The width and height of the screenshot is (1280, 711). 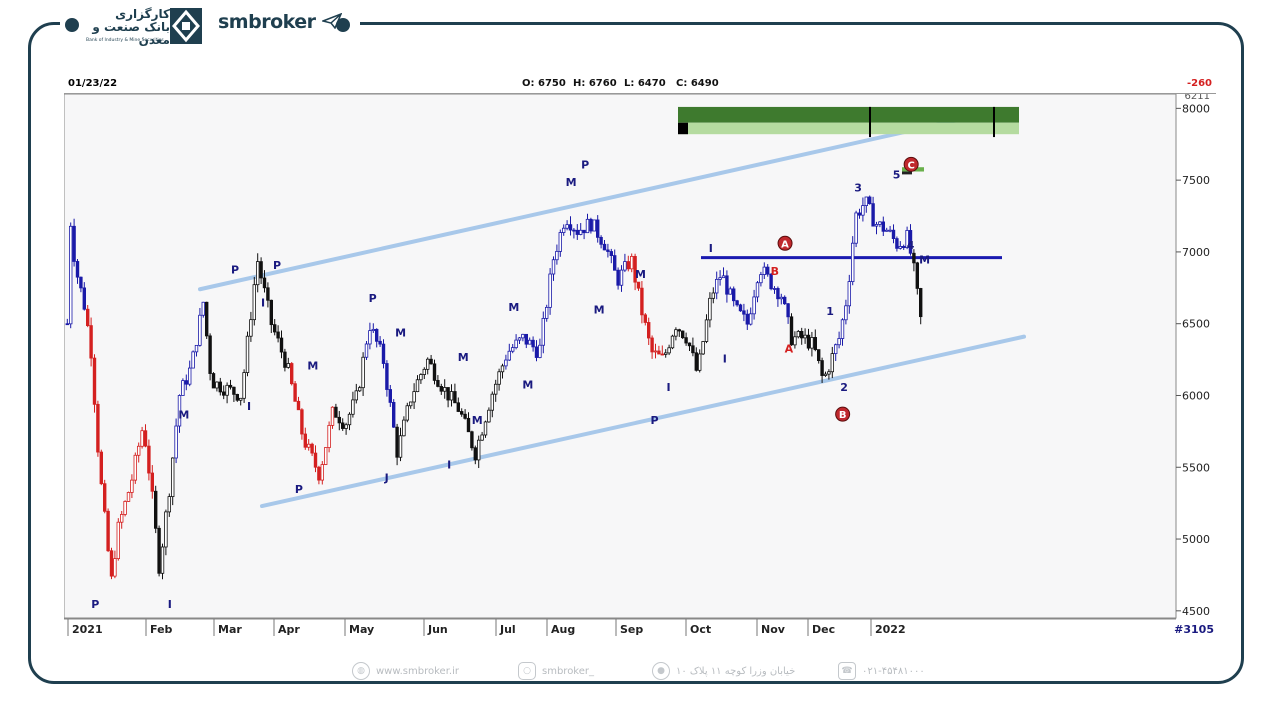 What do you see at coordinates (858, 188) in the screenshot?
I see `wave-label: 3` at bounding box center [858, 188].